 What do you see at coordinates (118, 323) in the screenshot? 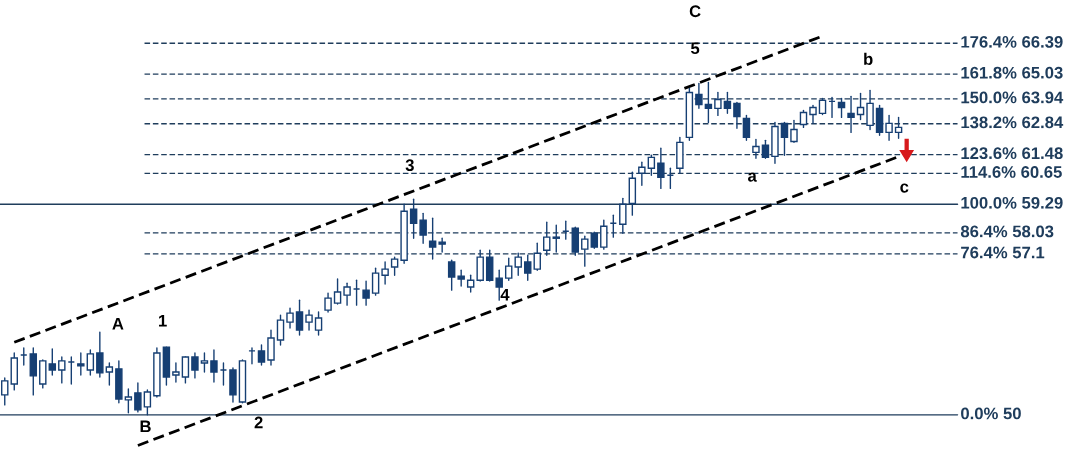
I see `annotation: A` at bounding box center [118, 323].